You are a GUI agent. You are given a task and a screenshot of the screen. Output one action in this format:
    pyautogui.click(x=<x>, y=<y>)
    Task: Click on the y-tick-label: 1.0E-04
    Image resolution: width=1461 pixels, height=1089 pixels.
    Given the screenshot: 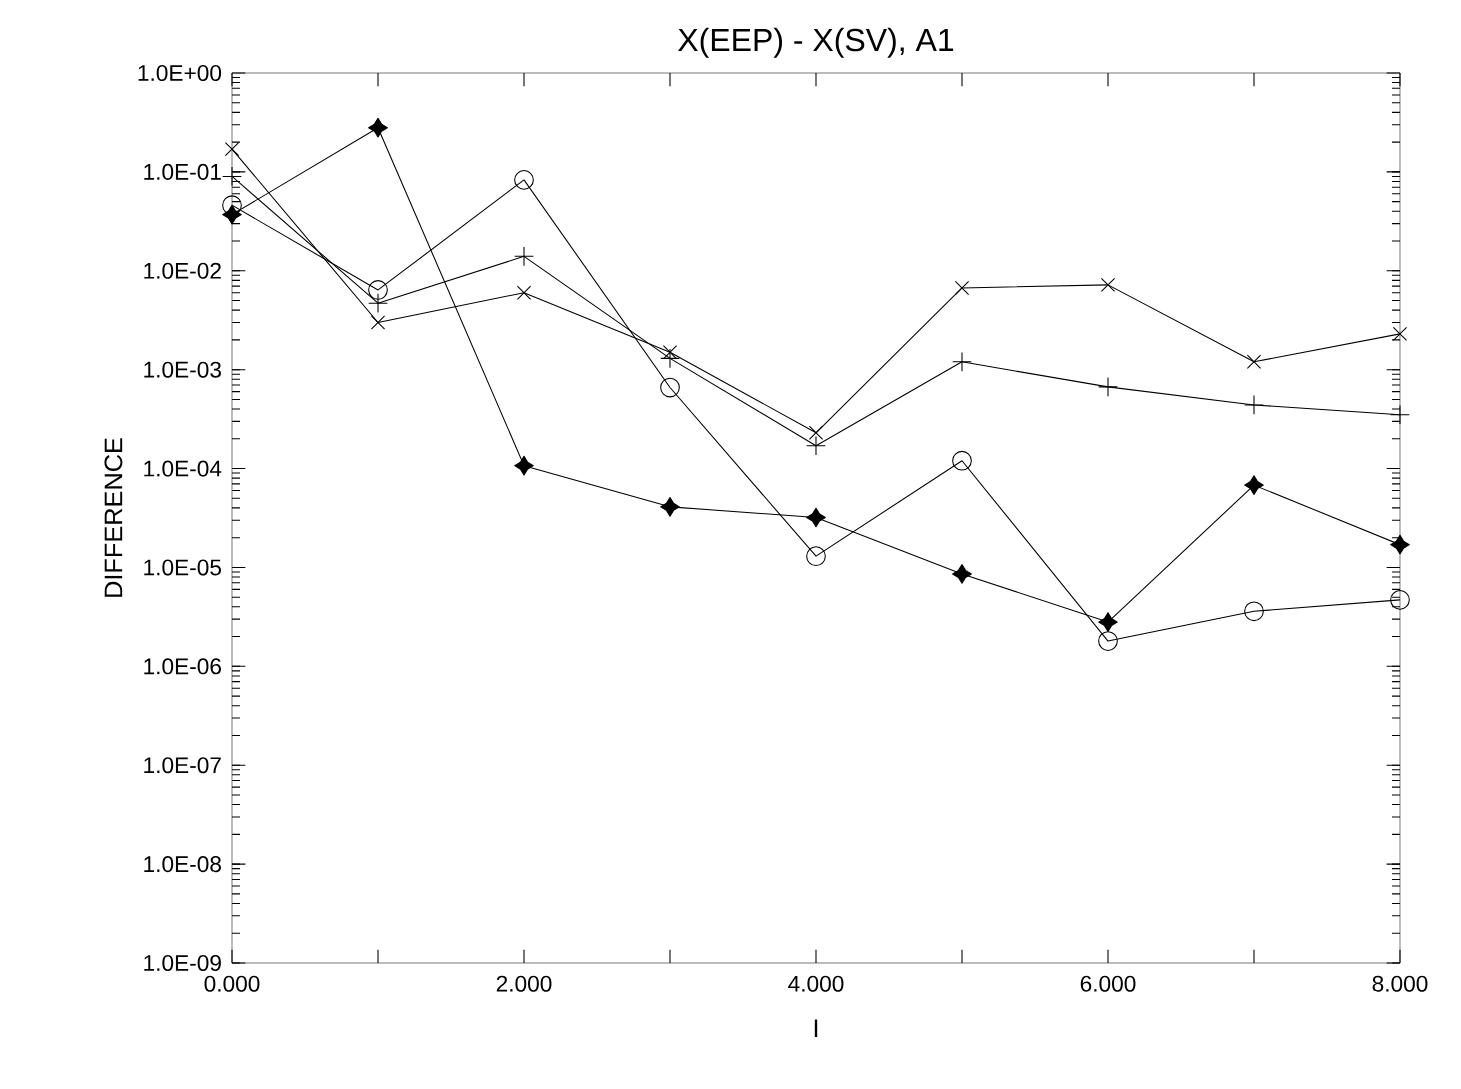 What is the action you would take?
    pyautogui.click(x=183, y=468)
    